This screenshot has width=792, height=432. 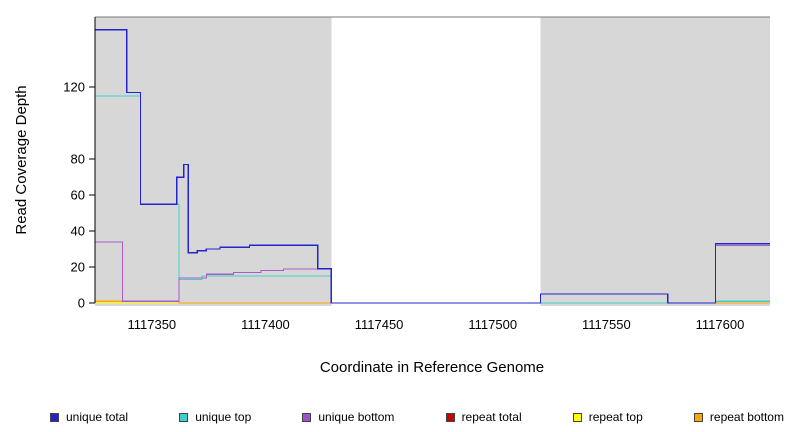 What do you see at coordinates (223, 417) in the screenshot?
I see `legend-label: unique top` at bounding box center [223, 417].